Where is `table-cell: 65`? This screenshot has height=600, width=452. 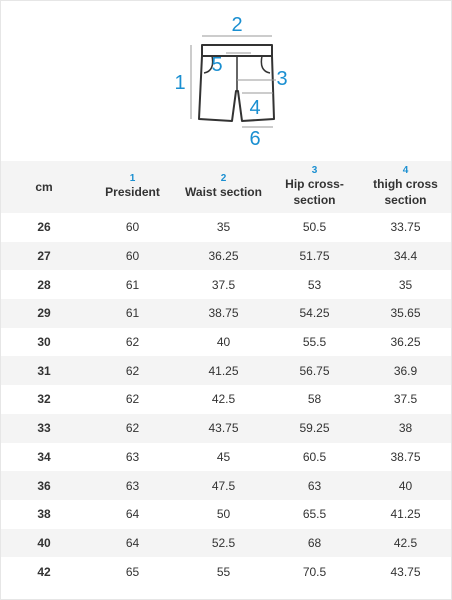 table-cell: 65 is located at coordinates (132, 571).